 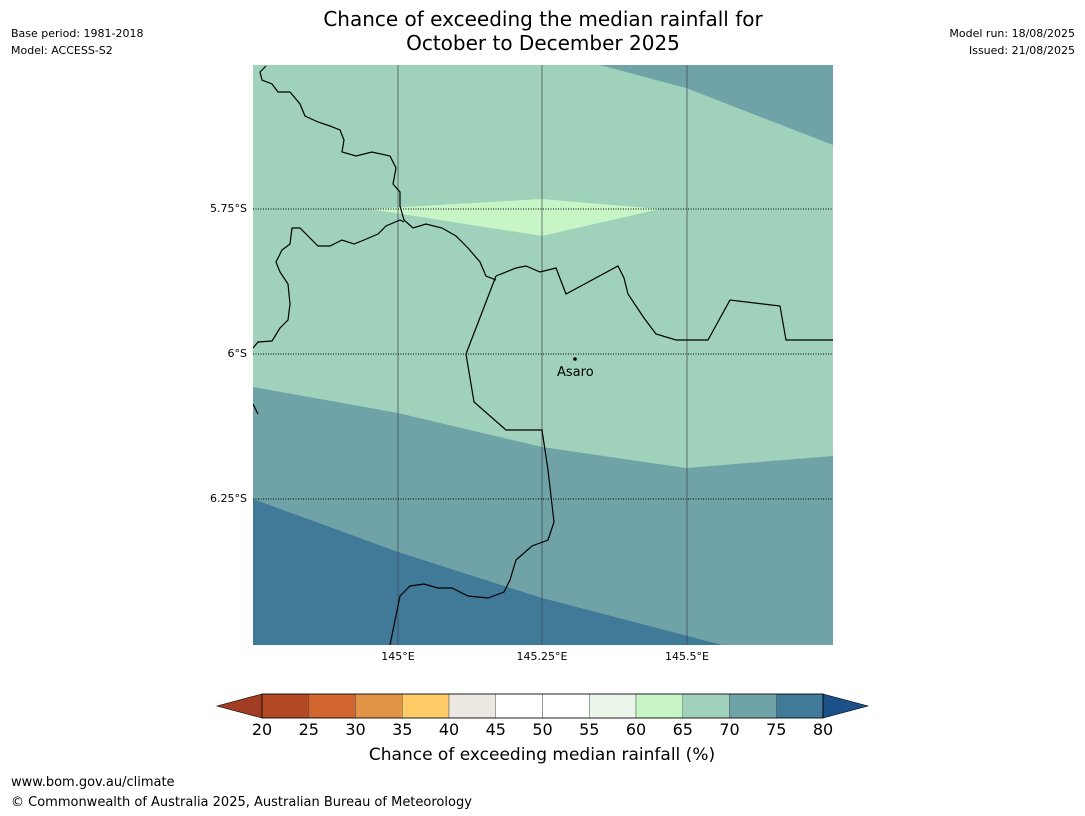 What do you see at coordinates (1012, 42) in the screenshot?
I see `run-info: Model run: 18/08/2025 Issued: 21/08/2025` at bounding box center [1012, 42].